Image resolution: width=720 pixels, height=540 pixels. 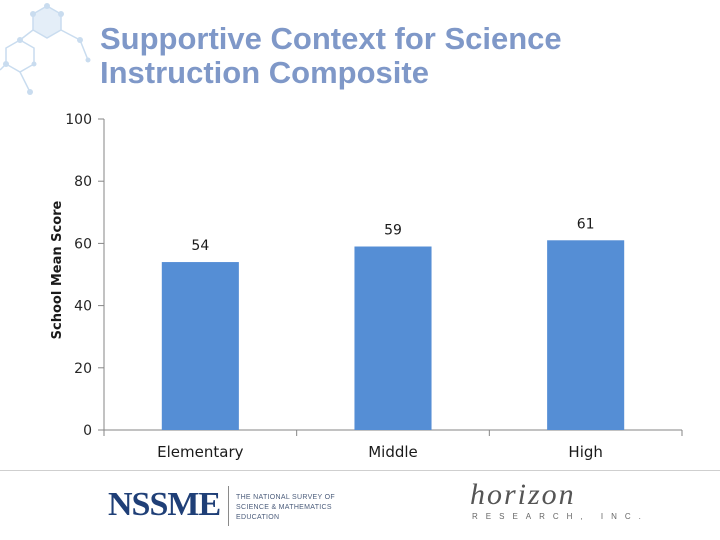 I want to click on chart-title-line-2: Instruction Composite, so click(x=264, y=72).